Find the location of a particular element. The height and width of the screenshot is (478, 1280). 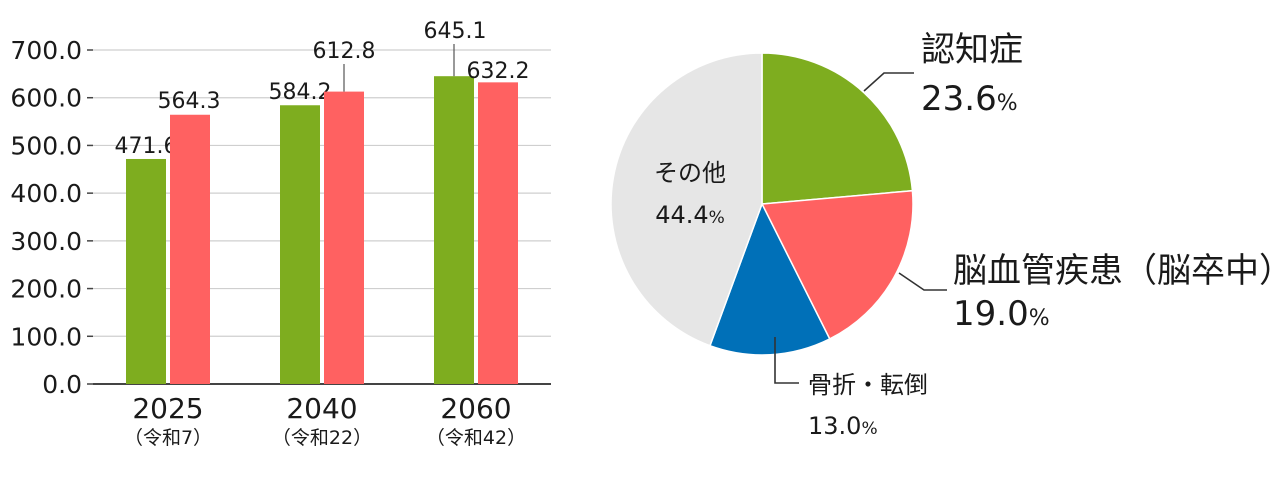

y-tick-label: 600.0 is located at coordinates (46, 98).